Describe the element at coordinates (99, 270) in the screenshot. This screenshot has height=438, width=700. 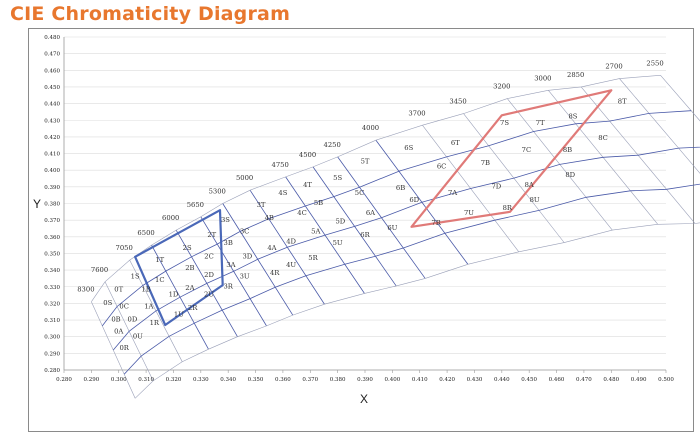
I see `cct-label: 7600` at that location.